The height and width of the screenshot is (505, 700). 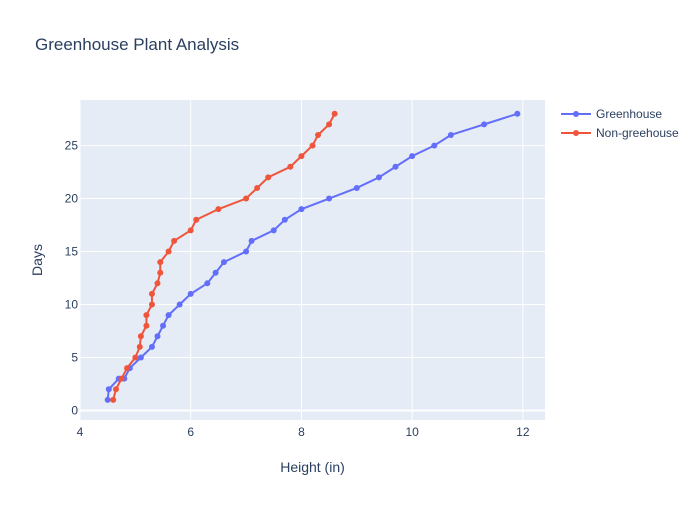 I want to click on x-tick-label: 4, so click(x=80, y=432).